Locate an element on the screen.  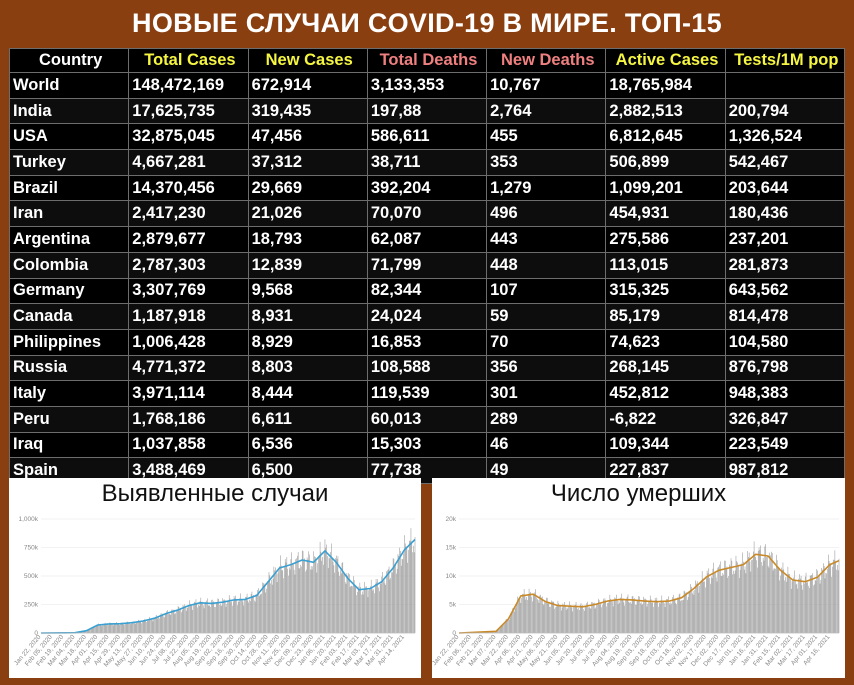
col-header-country: Country is located at coordinates (69, 60).